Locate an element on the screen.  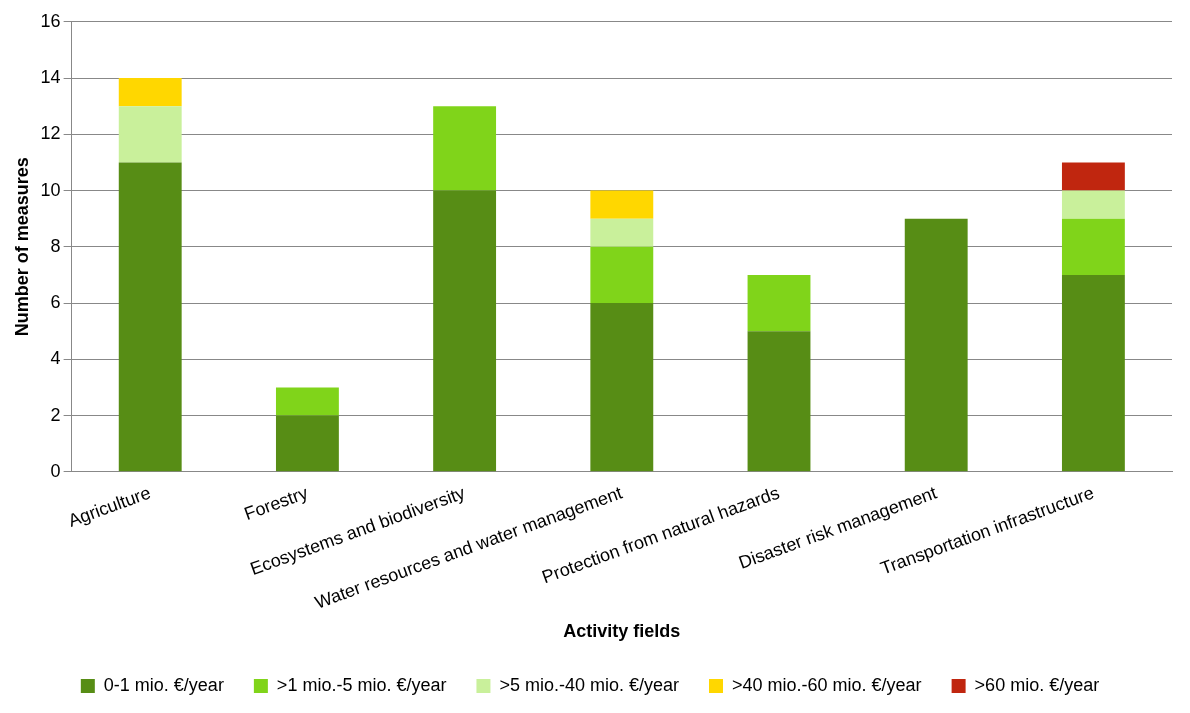
legend-label: >60 mio. €/year is located at coordinates (1037, 684).